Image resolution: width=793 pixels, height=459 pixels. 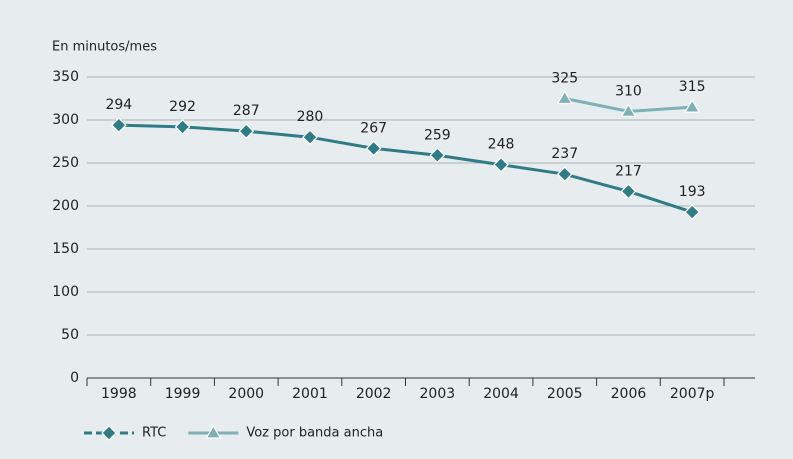 I want to click on x-tick-label: 2000, so click(x=246, y=394).